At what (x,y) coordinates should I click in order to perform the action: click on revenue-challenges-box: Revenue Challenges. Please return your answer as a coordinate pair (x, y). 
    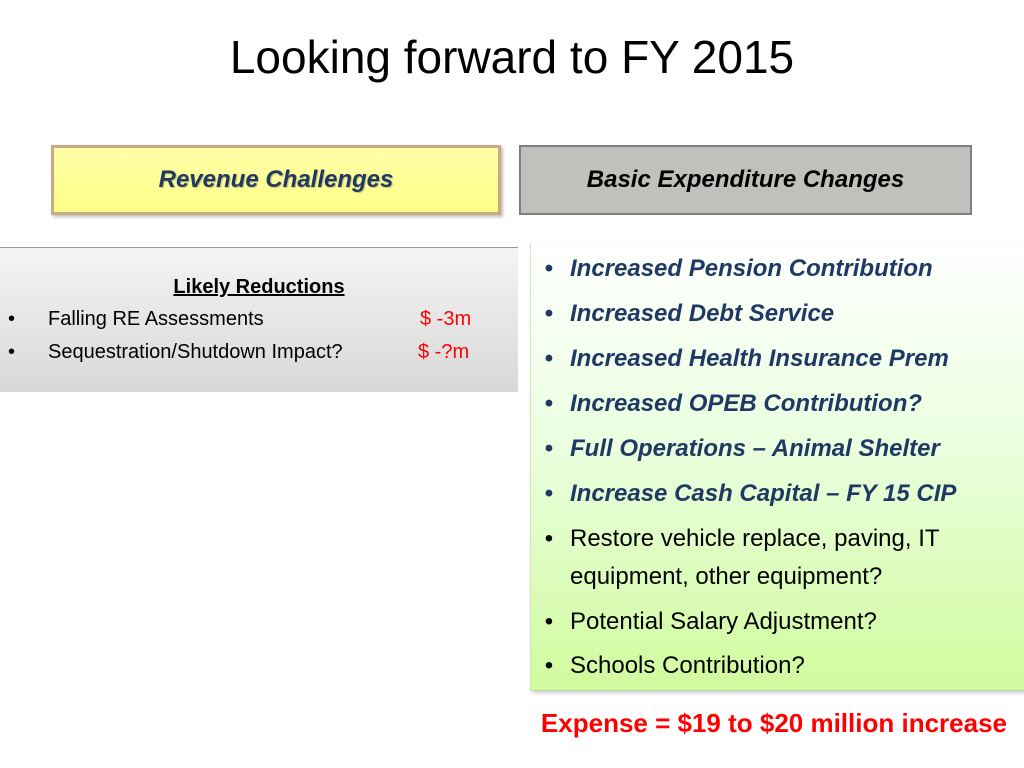
    Looking at the image, I should click on (276, 180).